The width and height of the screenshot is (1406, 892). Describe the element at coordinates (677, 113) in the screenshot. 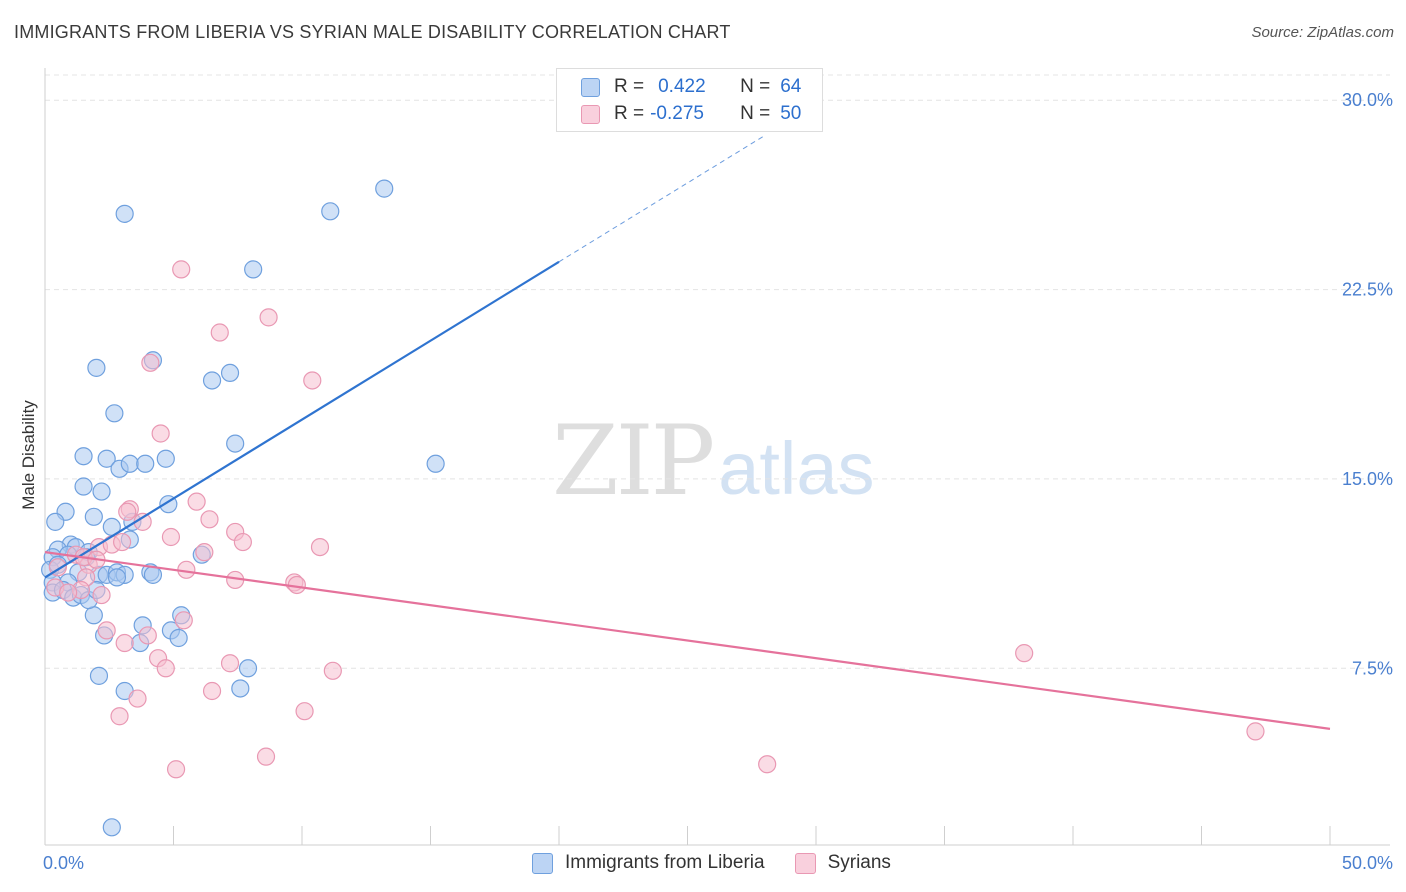

I see `r-value: -0.275` at that location.